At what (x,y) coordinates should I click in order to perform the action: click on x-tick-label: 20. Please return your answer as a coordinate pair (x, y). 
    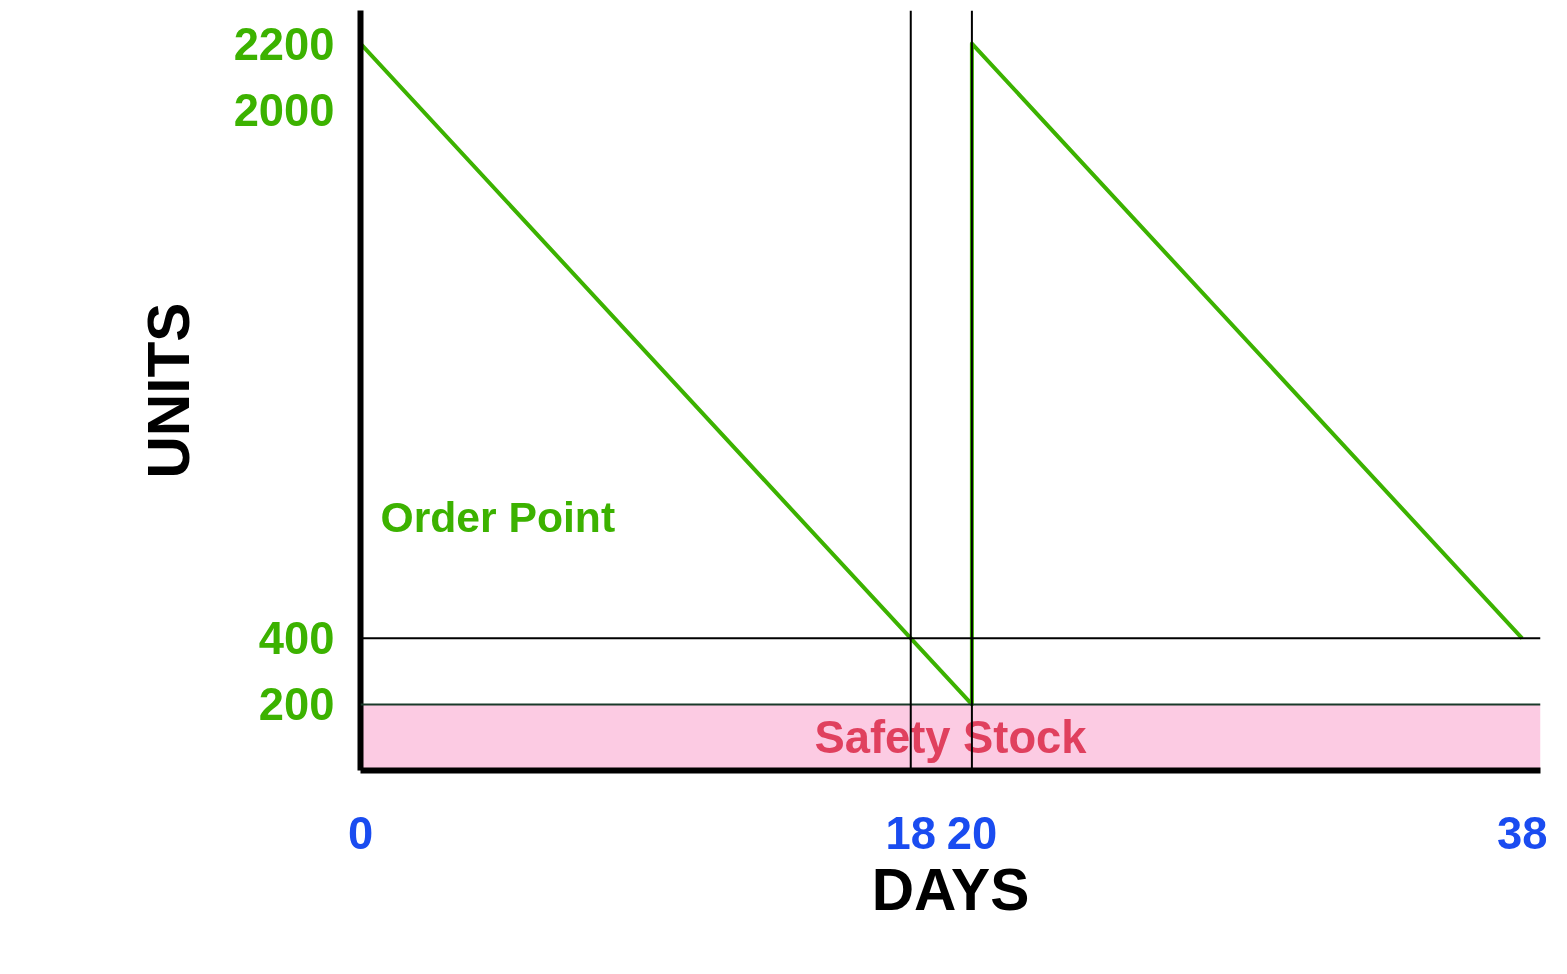
    Looking at the image, I should click on (972, 833).